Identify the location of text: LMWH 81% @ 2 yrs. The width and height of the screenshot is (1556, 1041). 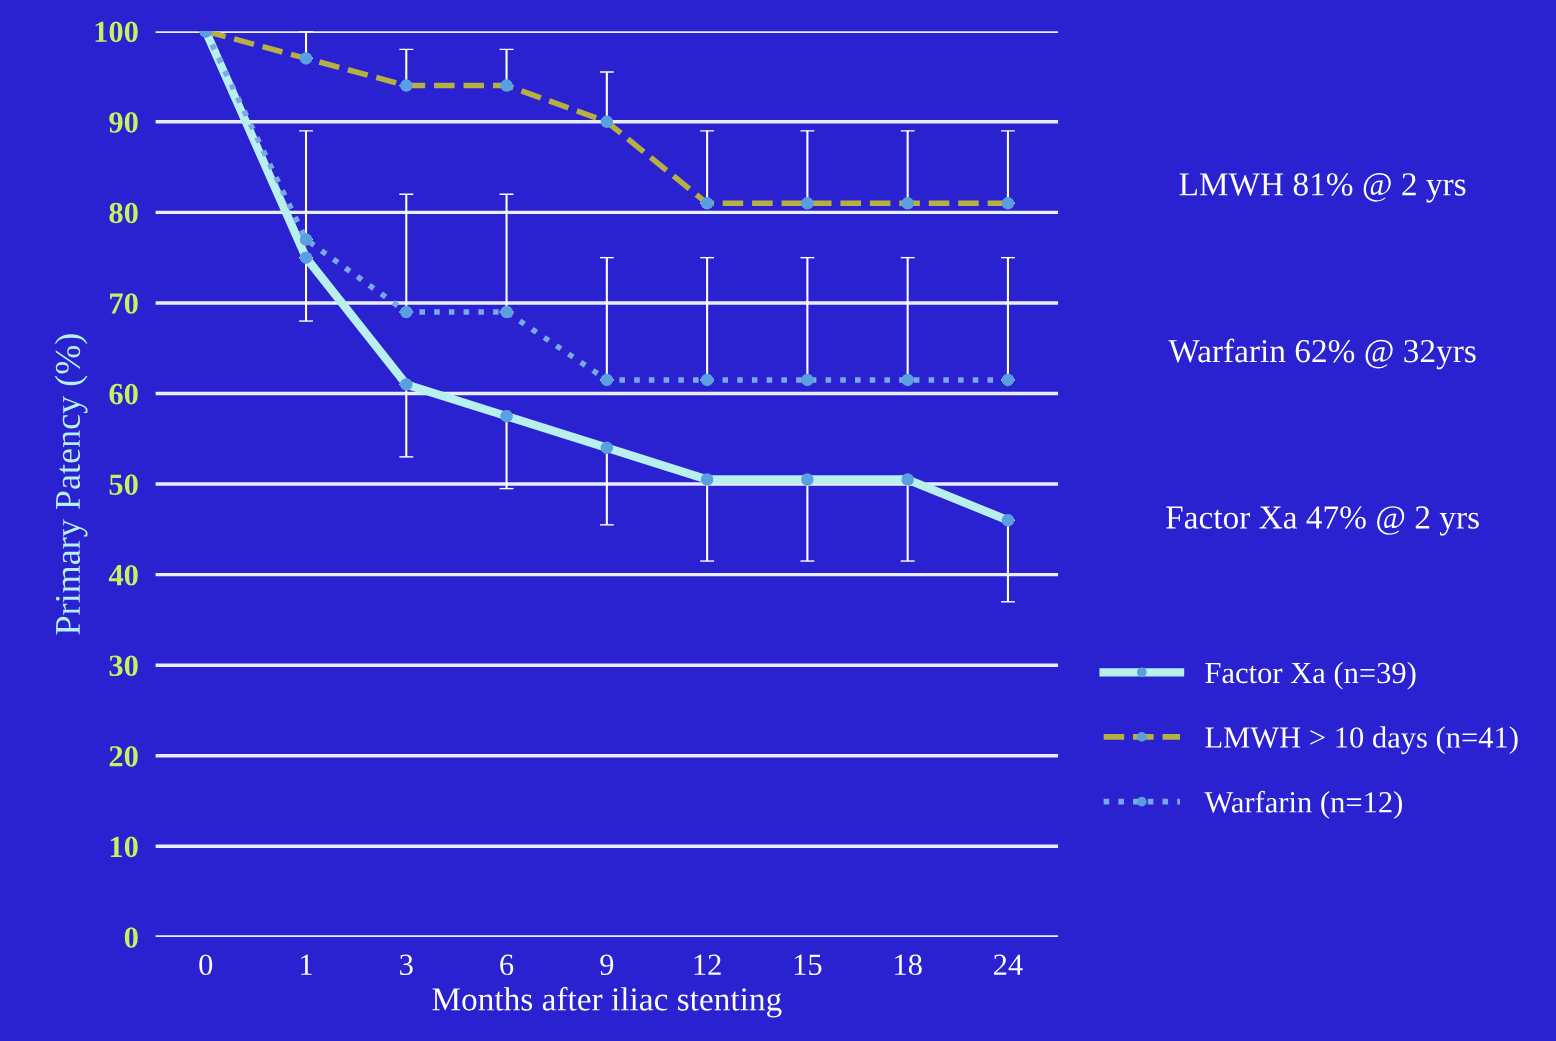
(1322, 188).